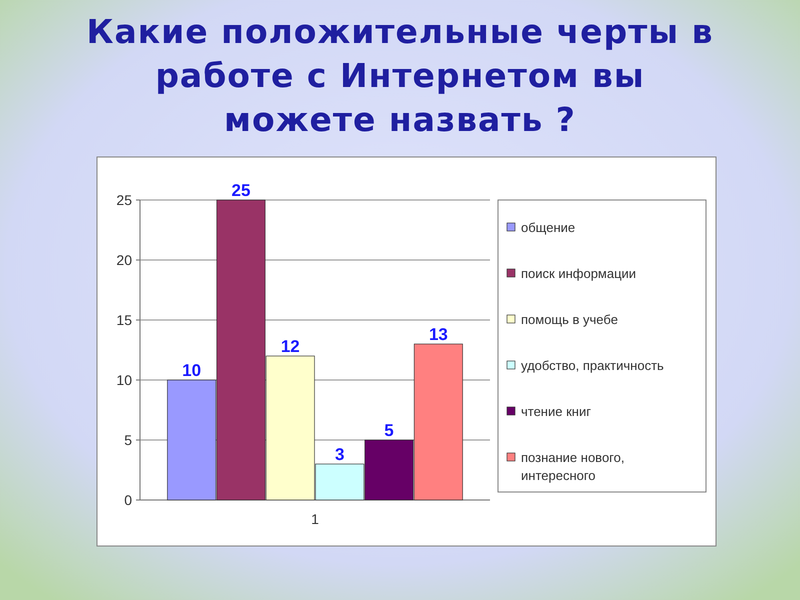 This screenshot has width=800, height=600. What do you see at coordinates (124, 320) in the screenshot?
I see `y-tick-label: 15` at bounding box center [124, 320].